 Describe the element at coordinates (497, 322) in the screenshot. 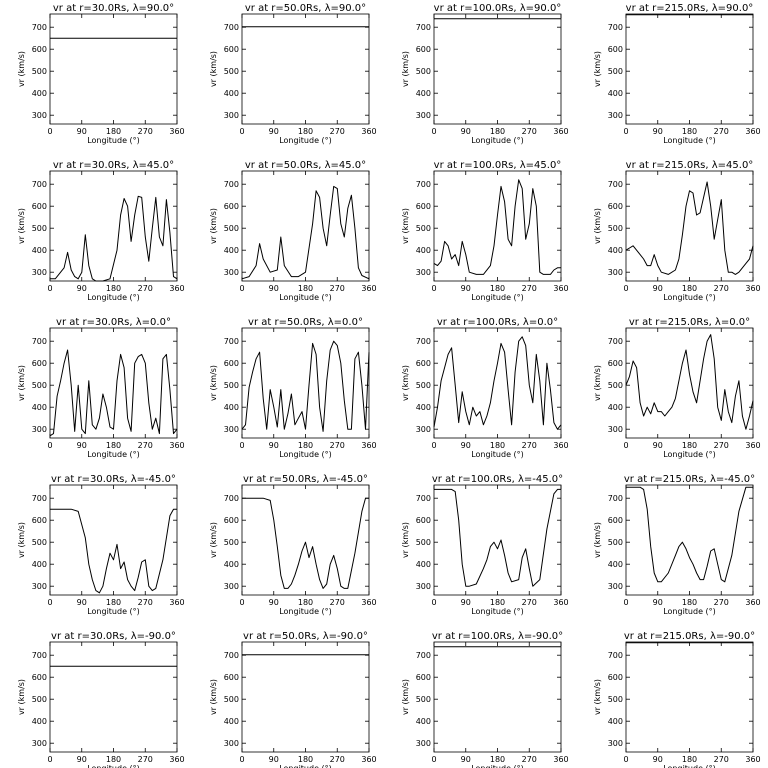

I see `panel-title: vr at r=100.0Rs, λ=0.0°` at that location.